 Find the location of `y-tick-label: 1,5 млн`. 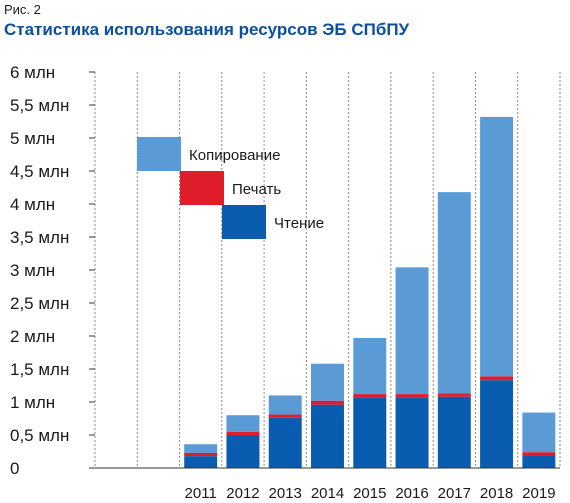

y-tick-label: 1,5 млн is located at coordinates (39, 369).